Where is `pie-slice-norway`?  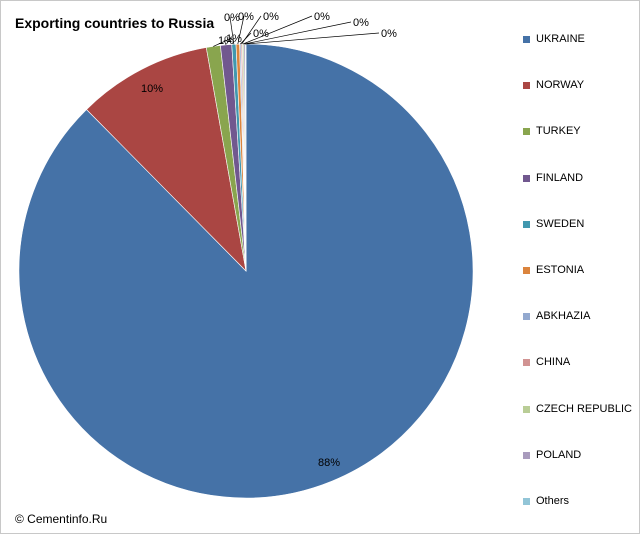 pie-slice-norway is located at coordinates (166, 159).